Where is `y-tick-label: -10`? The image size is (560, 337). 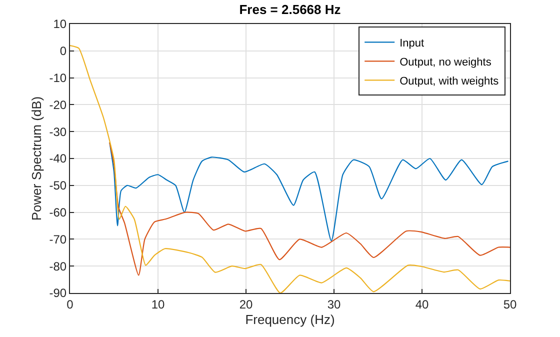
y-tick-label: -10 is located at coordinates (58, 78).